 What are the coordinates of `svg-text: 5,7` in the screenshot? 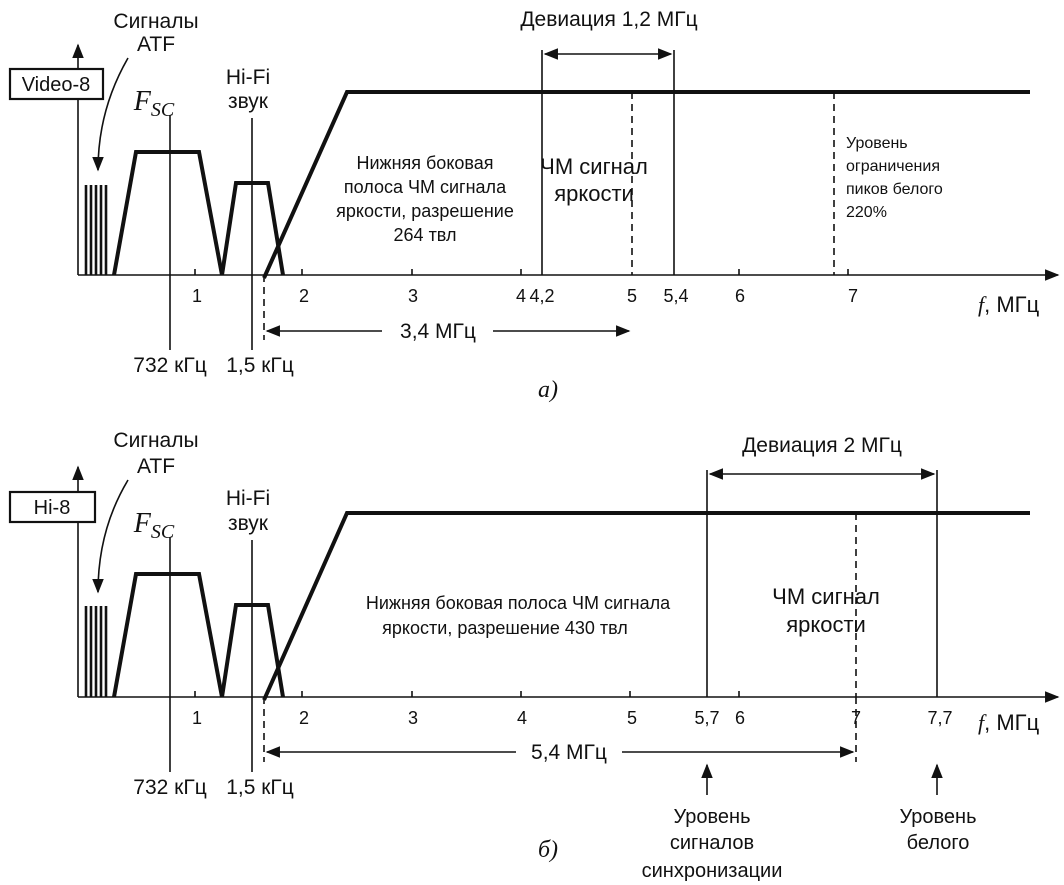 It's located at (706, 718).